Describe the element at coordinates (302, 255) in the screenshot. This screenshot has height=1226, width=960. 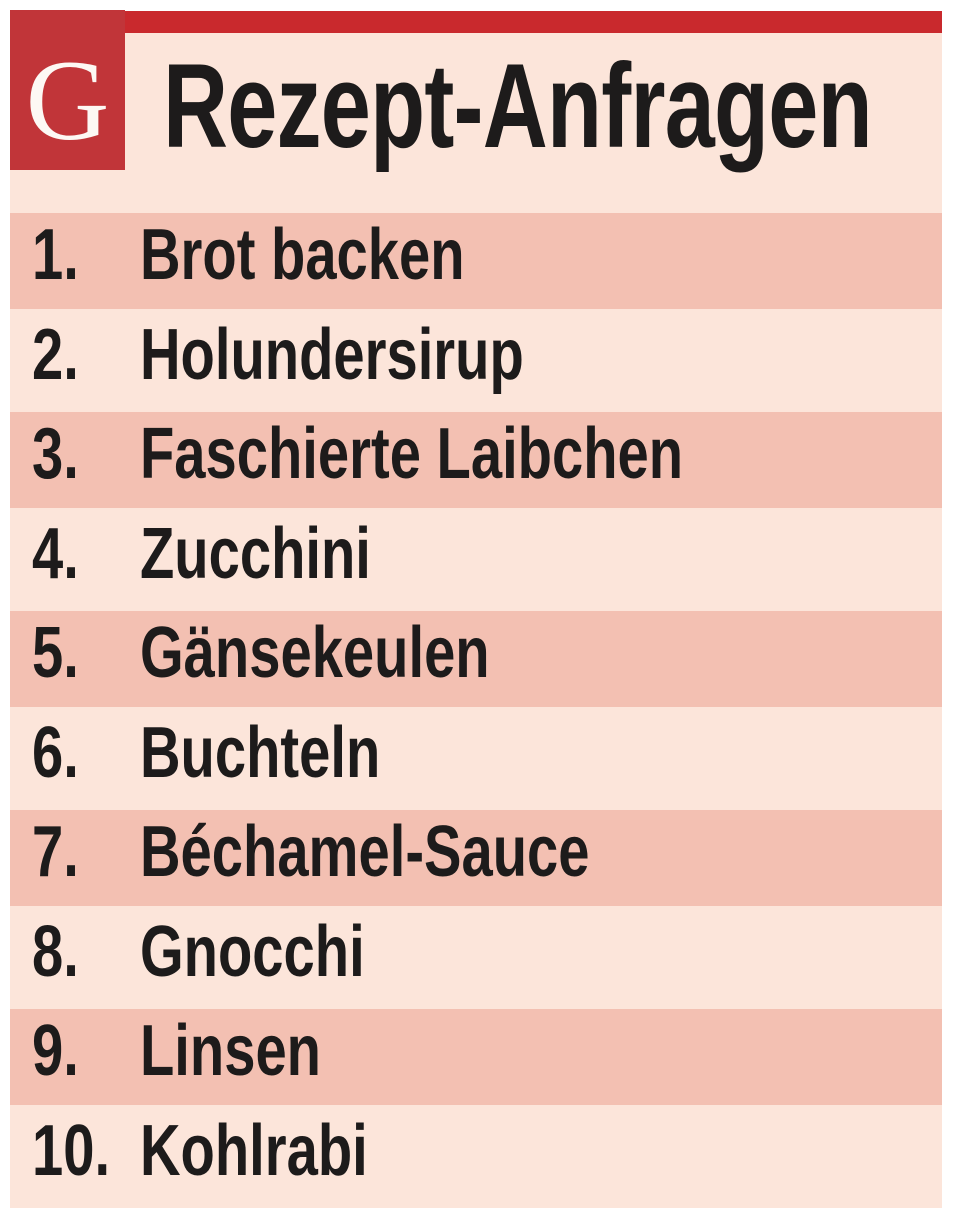
I see `item-label: Brot backen` at that location.